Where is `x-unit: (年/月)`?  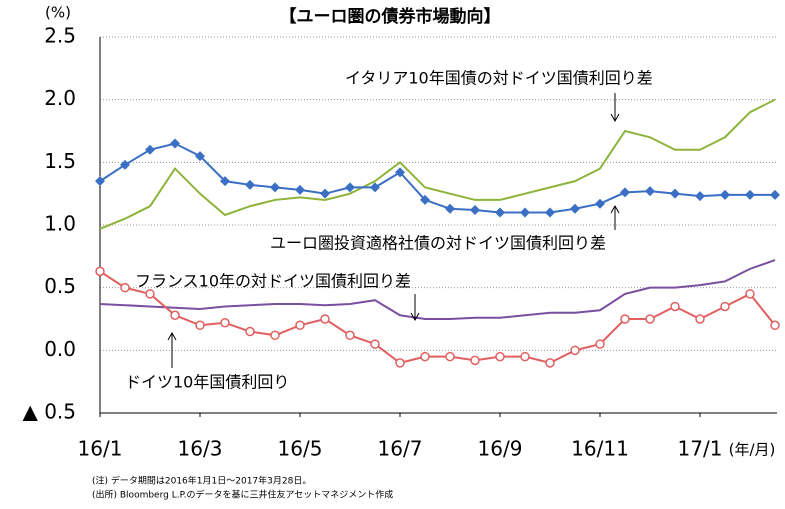 x-unit: (年/月) is located at coordinates (752, 450).